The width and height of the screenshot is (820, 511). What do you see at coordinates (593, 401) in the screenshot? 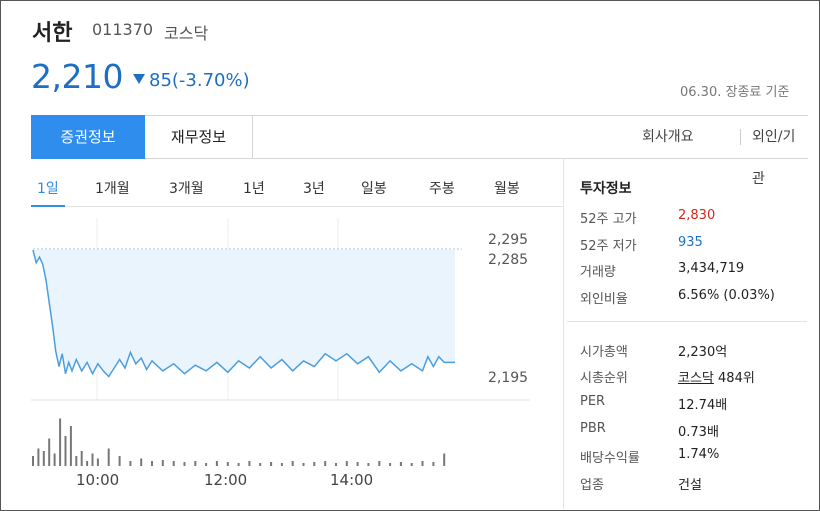
I see `label-per: PER` at bounding box center [593, 401].